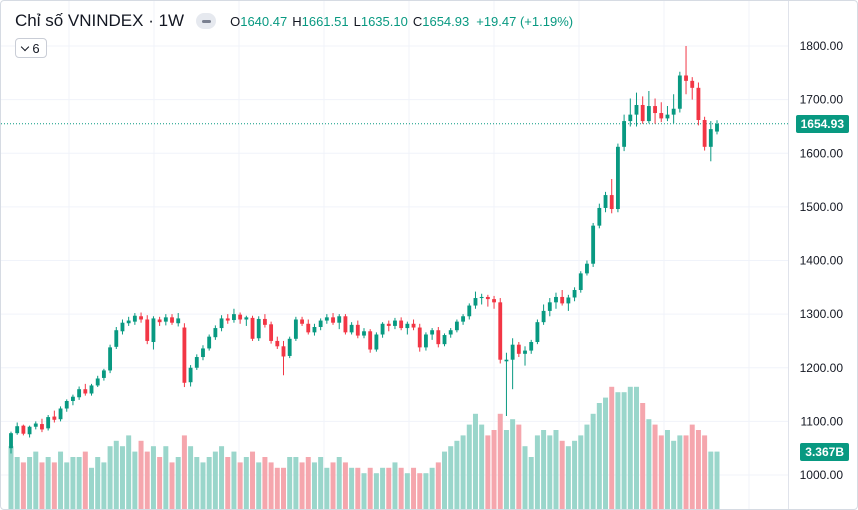  I want to click on y-tick-label: 1300.00, so click(822, 314).